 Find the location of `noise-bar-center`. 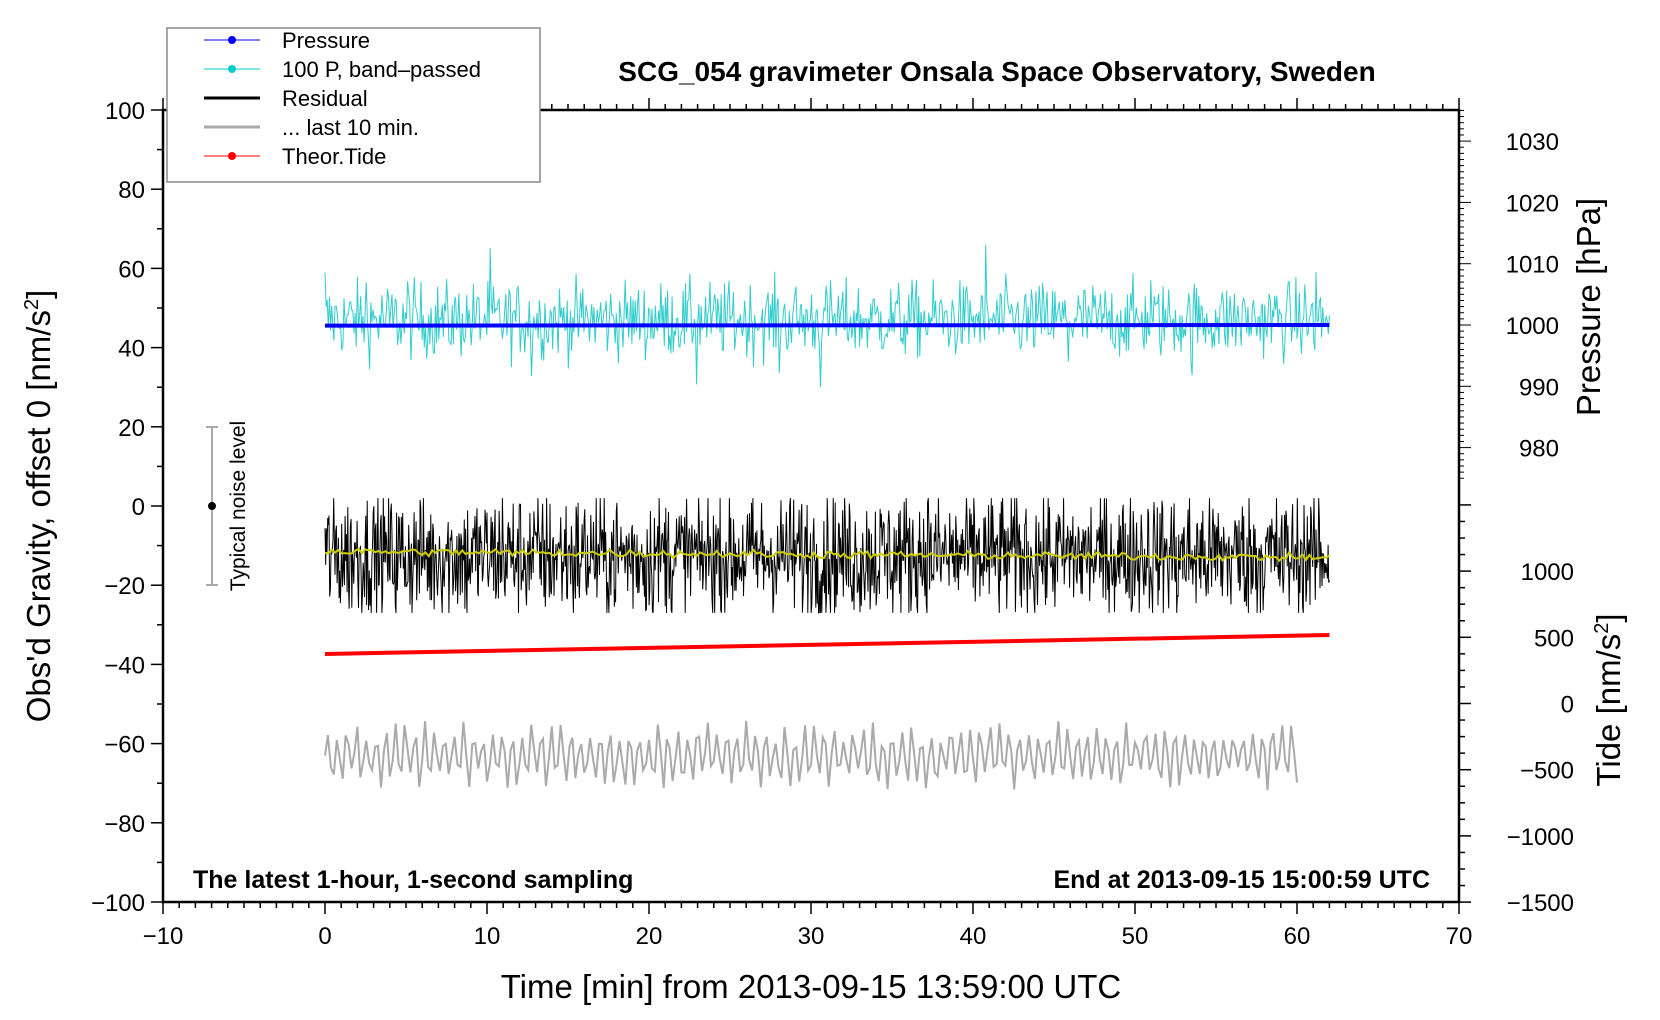

noise-bar-center is located at coordinates (212, 506).